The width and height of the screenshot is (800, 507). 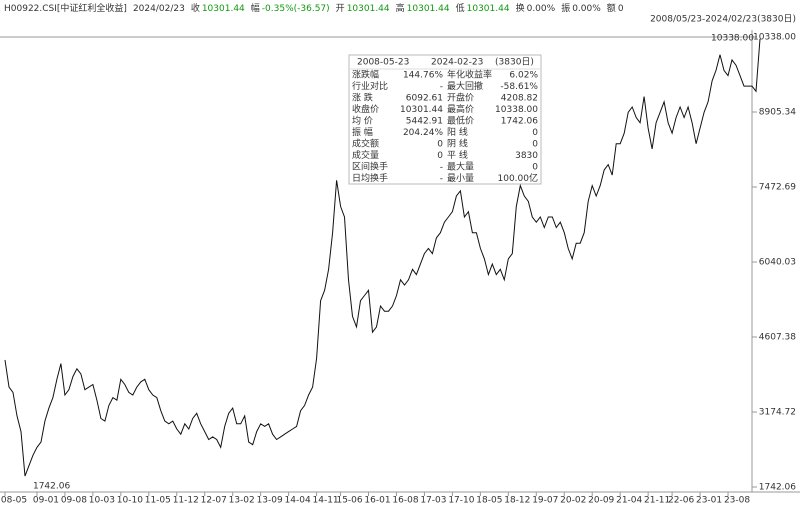 What do you see at coordinates (519, 98) in the screenshot?
I see `panel-value: 4208.82` at bounding box center [519, 98].